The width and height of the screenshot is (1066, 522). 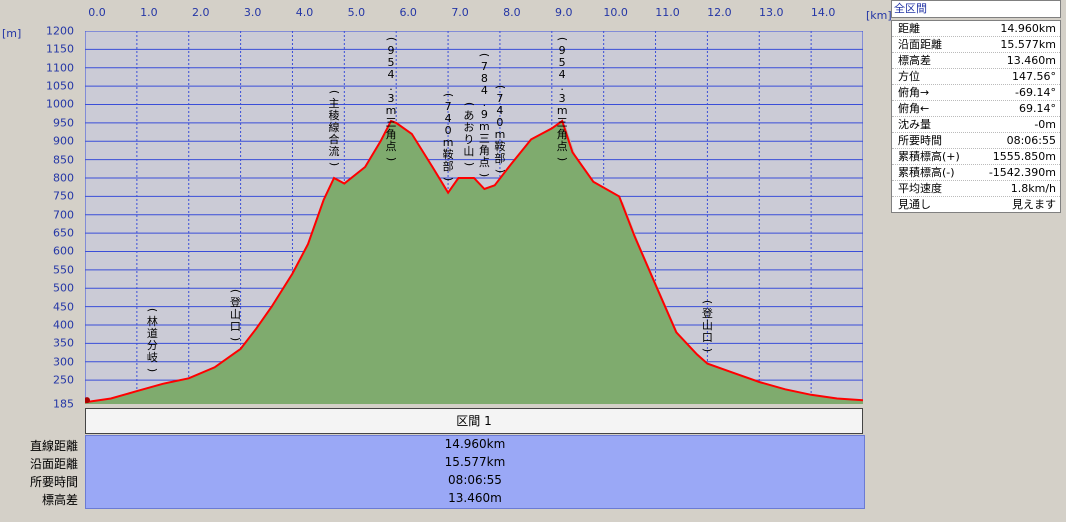 What do you see at coordinates (475, 498) in the screenshot?
I see `segment-row-value: 13.460m` at bounding box center [475, 498].